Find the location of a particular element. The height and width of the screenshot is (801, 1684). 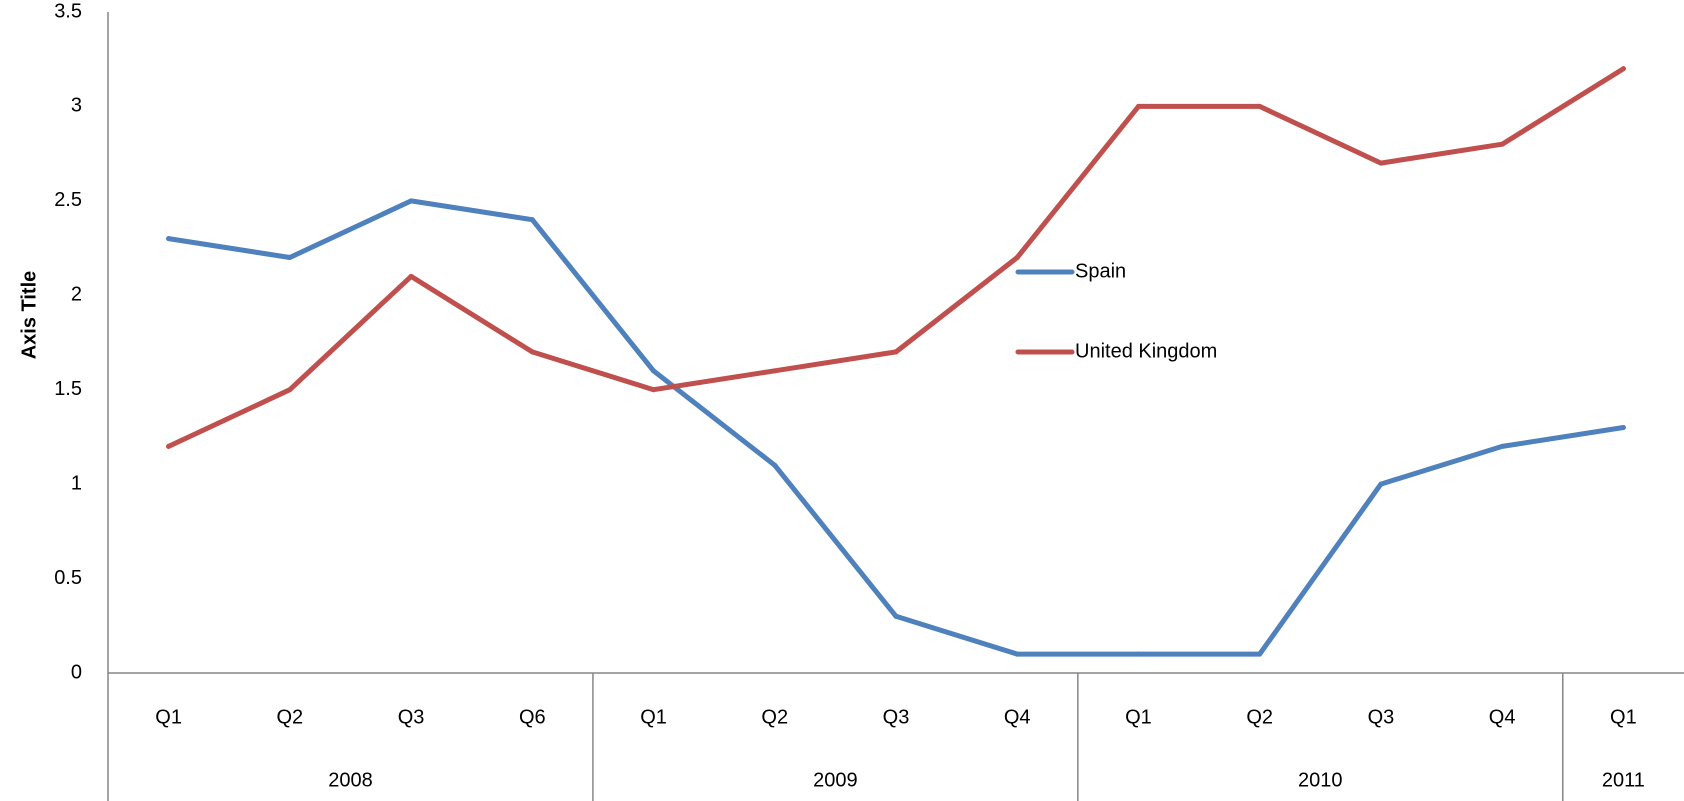

y-tick-label: 0 is located at coordinates (76, 672).